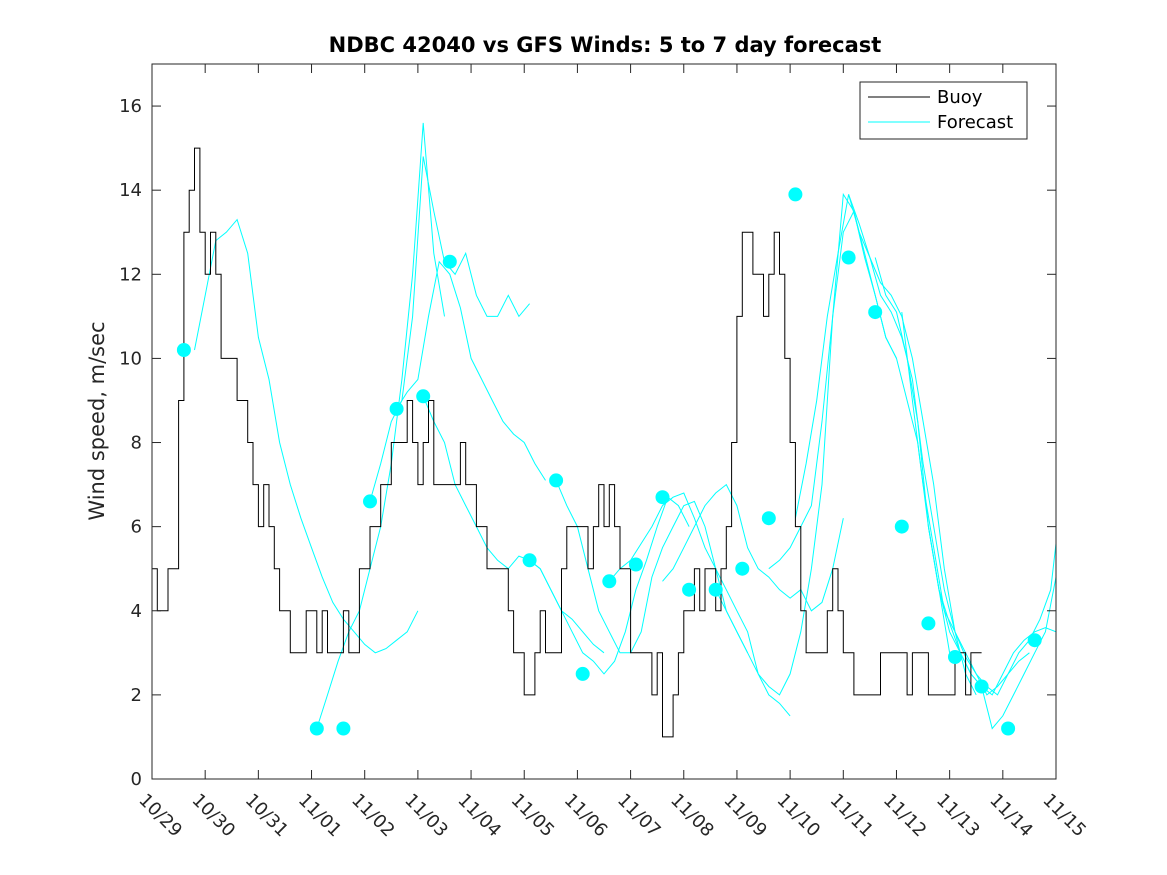  Describe the element at coordinates (130, 274) in the screenshot. I see `y-tick-label: 12` at that location.